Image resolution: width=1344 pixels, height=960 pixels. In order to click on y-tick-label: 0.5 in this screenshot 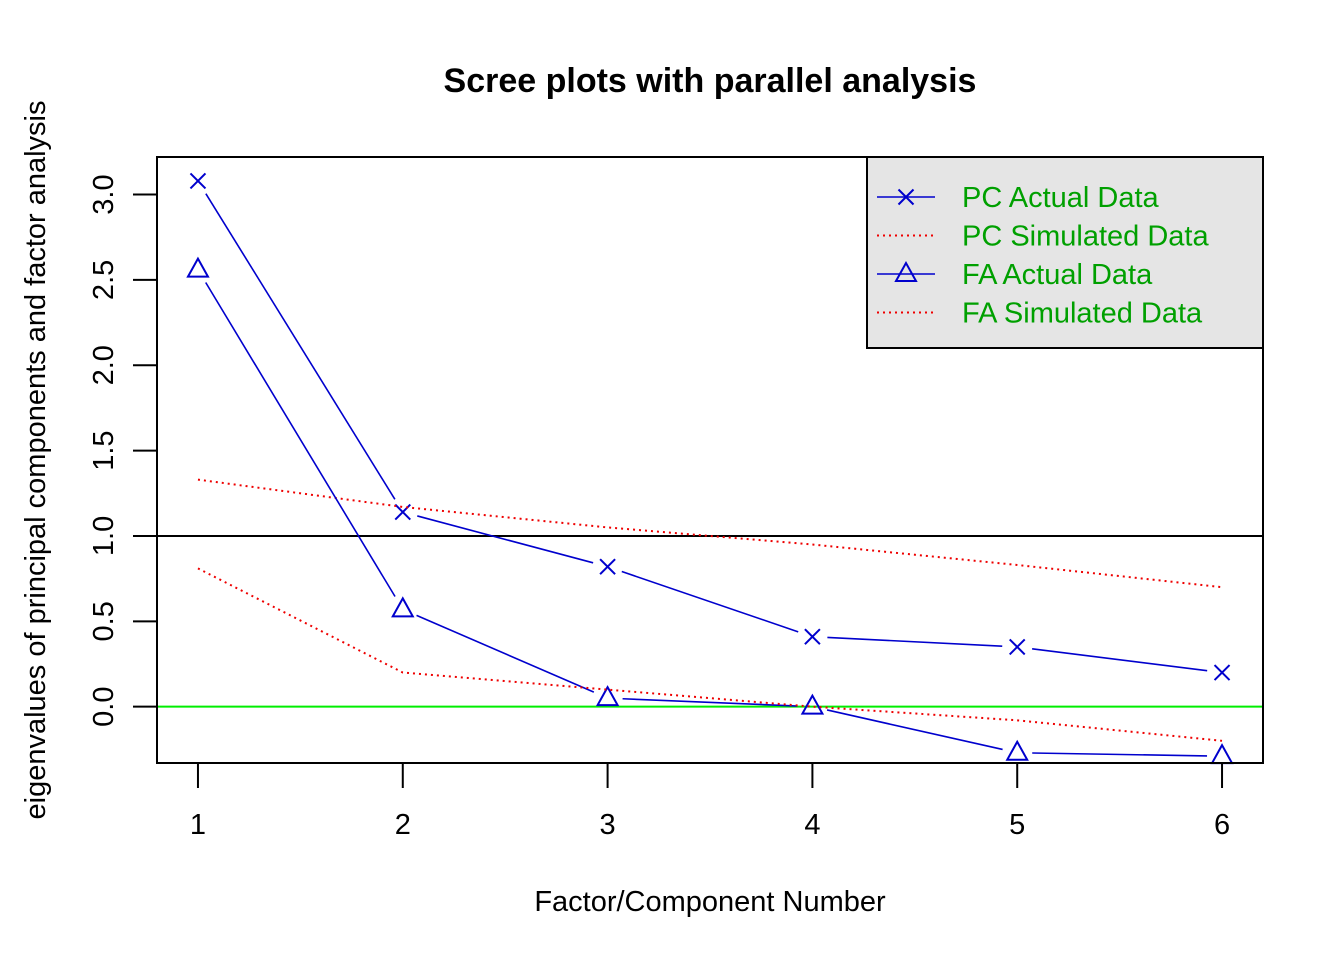, I will do `click(104, 621)`.